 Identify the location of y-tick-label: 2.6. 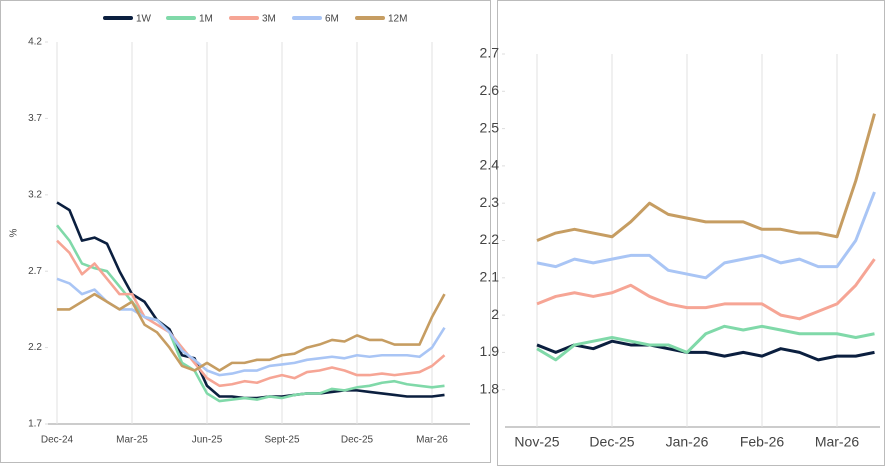
(490, 90).